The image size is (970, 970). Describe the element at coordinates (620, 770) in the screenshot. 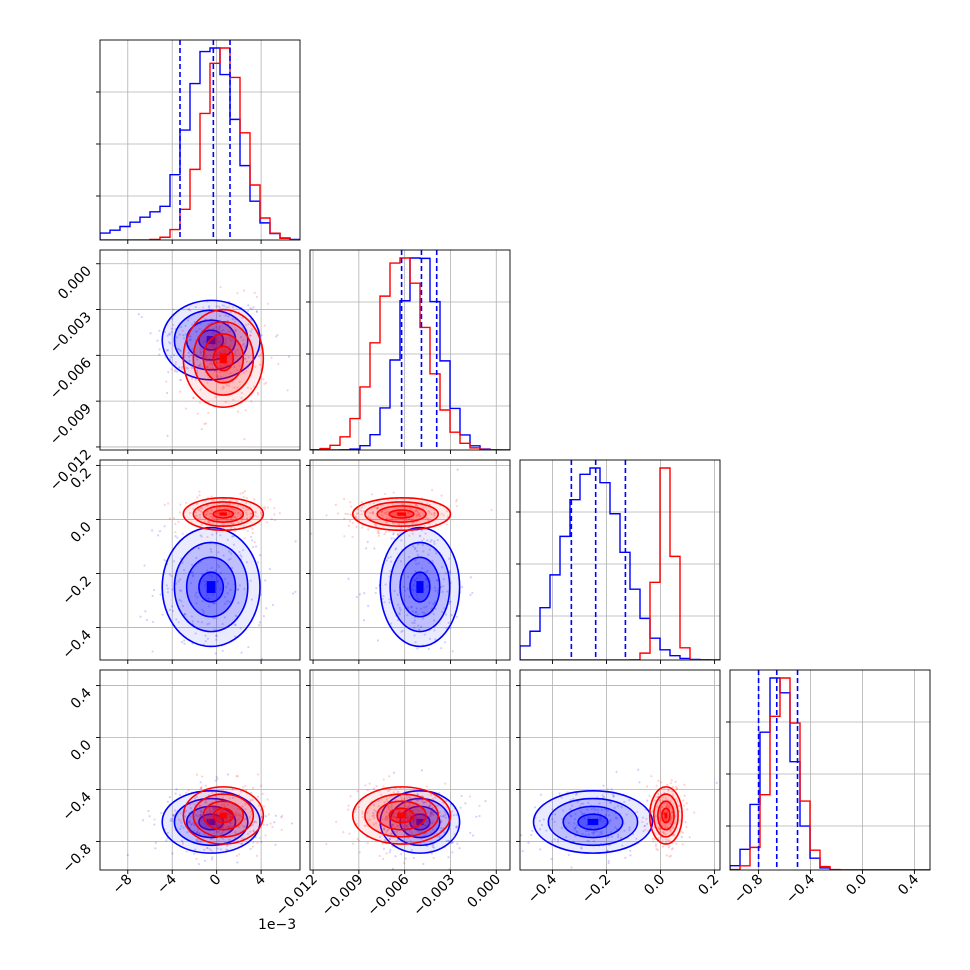

I see `panel-content` at that location.